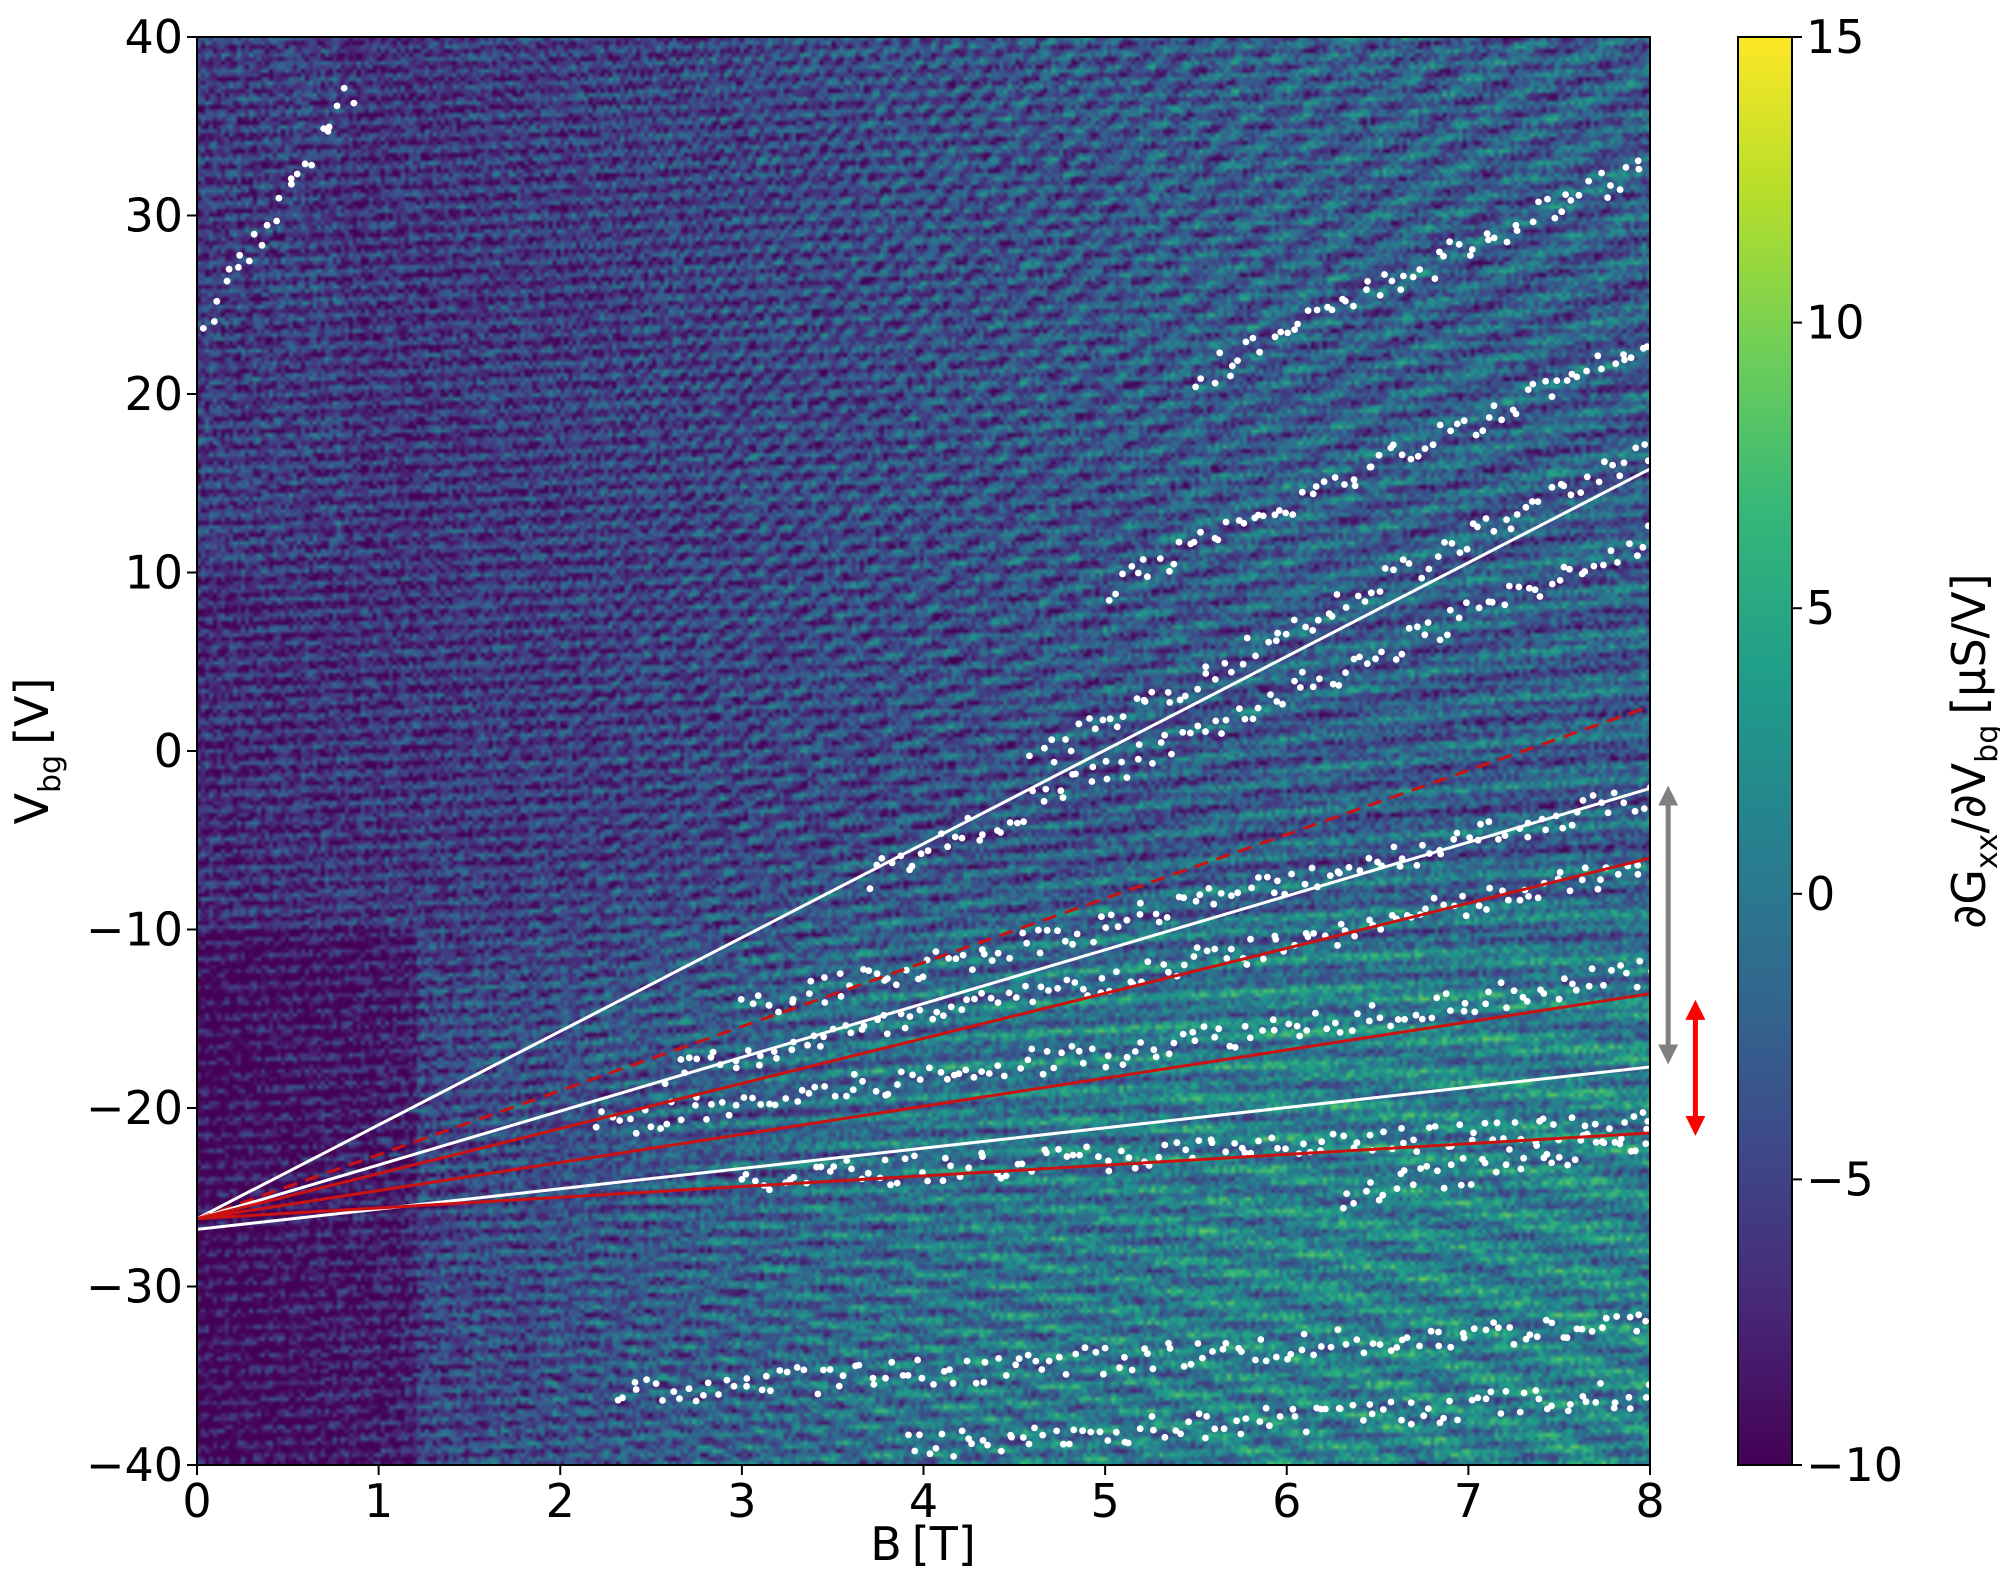 This screenshot has width=2000, height=1582. What do you see at coordinates (1765, 751) in the screenshot?
I see `colorbar-gradient` at bounding box center [1765, 751].